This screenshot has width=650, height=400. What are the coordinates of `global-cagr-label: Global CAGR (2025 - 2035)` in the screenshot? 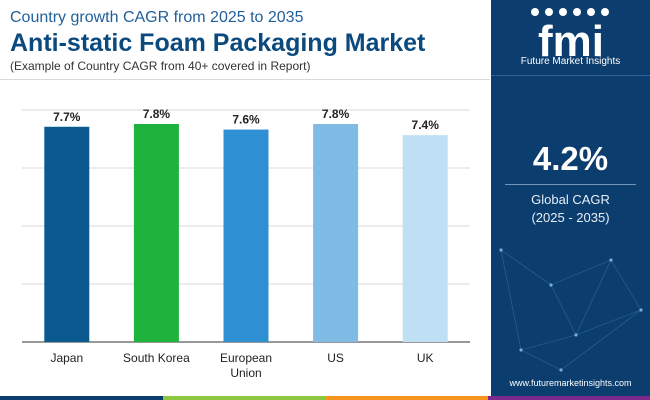 It's located at (570, 209).